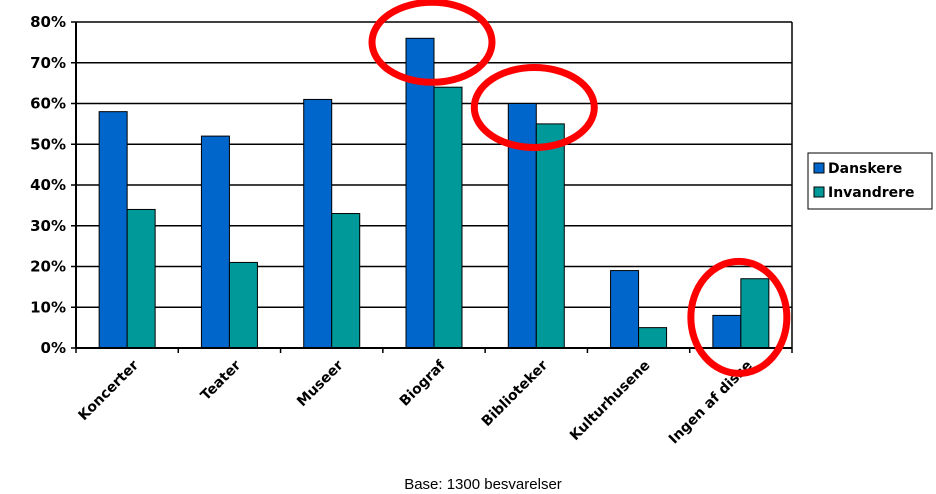 The height and width of the screenshot is (494, 936). I want to click on legend-label-invandrere: Invandrere, so click(871, 193).